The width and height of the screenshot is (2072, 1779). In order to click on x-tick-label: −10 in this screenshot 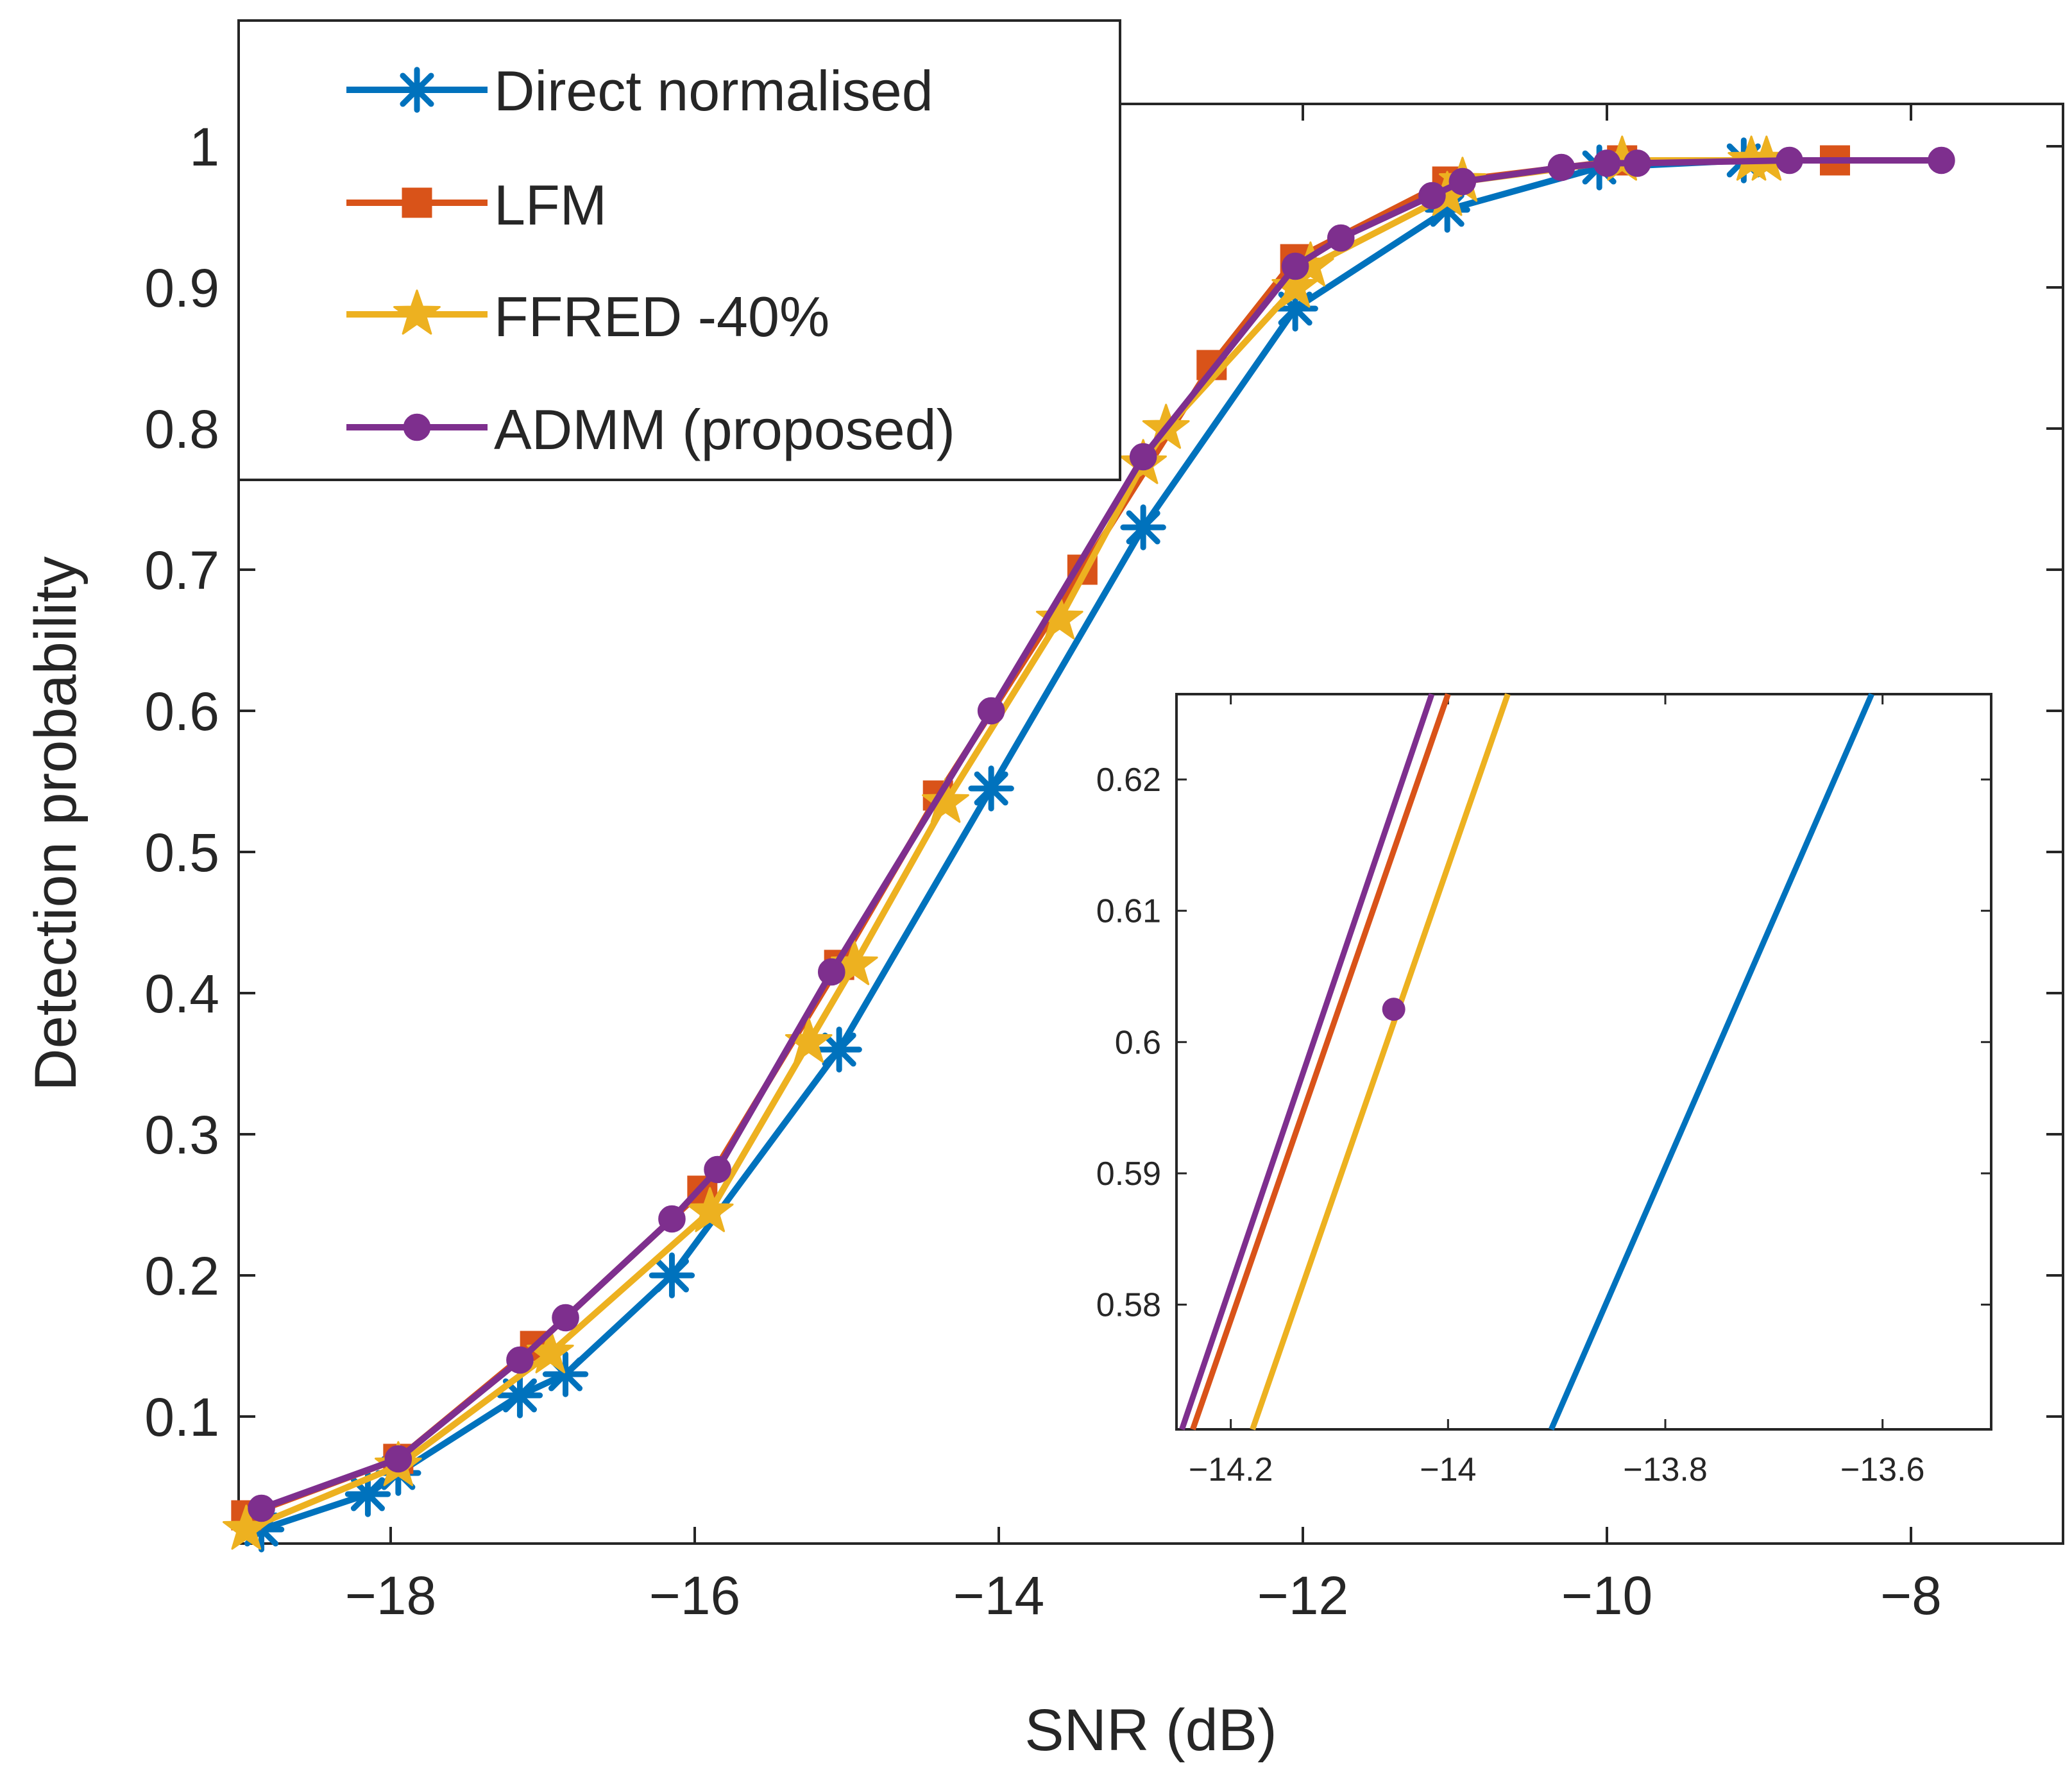, I will do `click(1607, 1595)`.